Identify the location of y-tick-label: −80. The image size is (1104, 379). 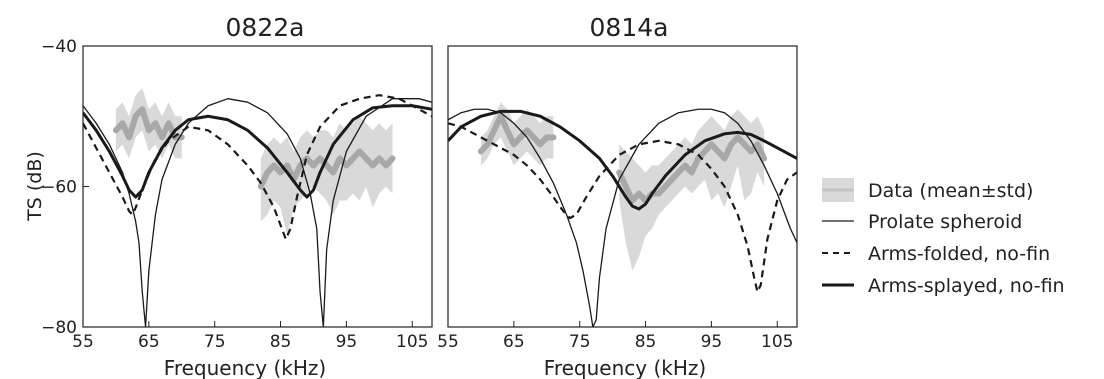
(59, 328).